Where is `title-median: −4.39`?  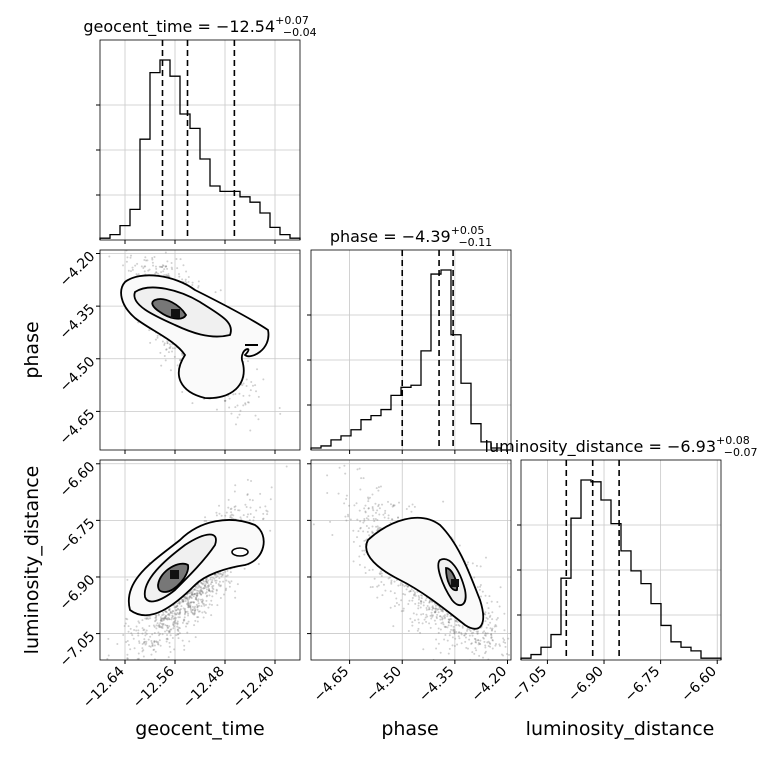 title-median: −4.39 is located at coordinates (426, 236).